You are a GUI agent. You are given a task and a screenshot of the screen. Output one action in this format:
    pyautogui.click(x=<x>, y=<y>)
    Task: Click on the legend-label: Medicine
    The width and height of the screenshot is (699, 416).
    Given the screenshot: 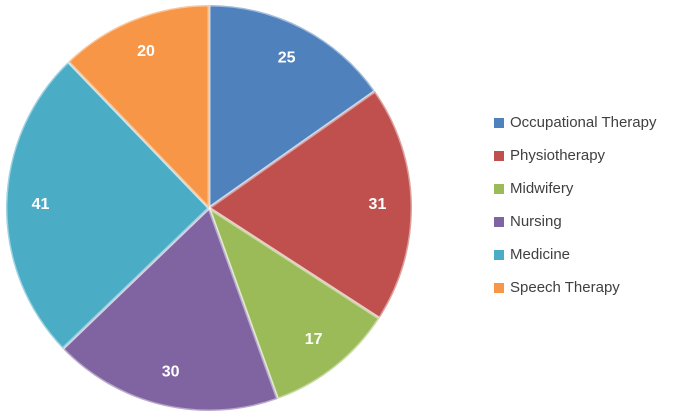 What is the action you would take?
    pyautogui.click(x=540, y=254)
    